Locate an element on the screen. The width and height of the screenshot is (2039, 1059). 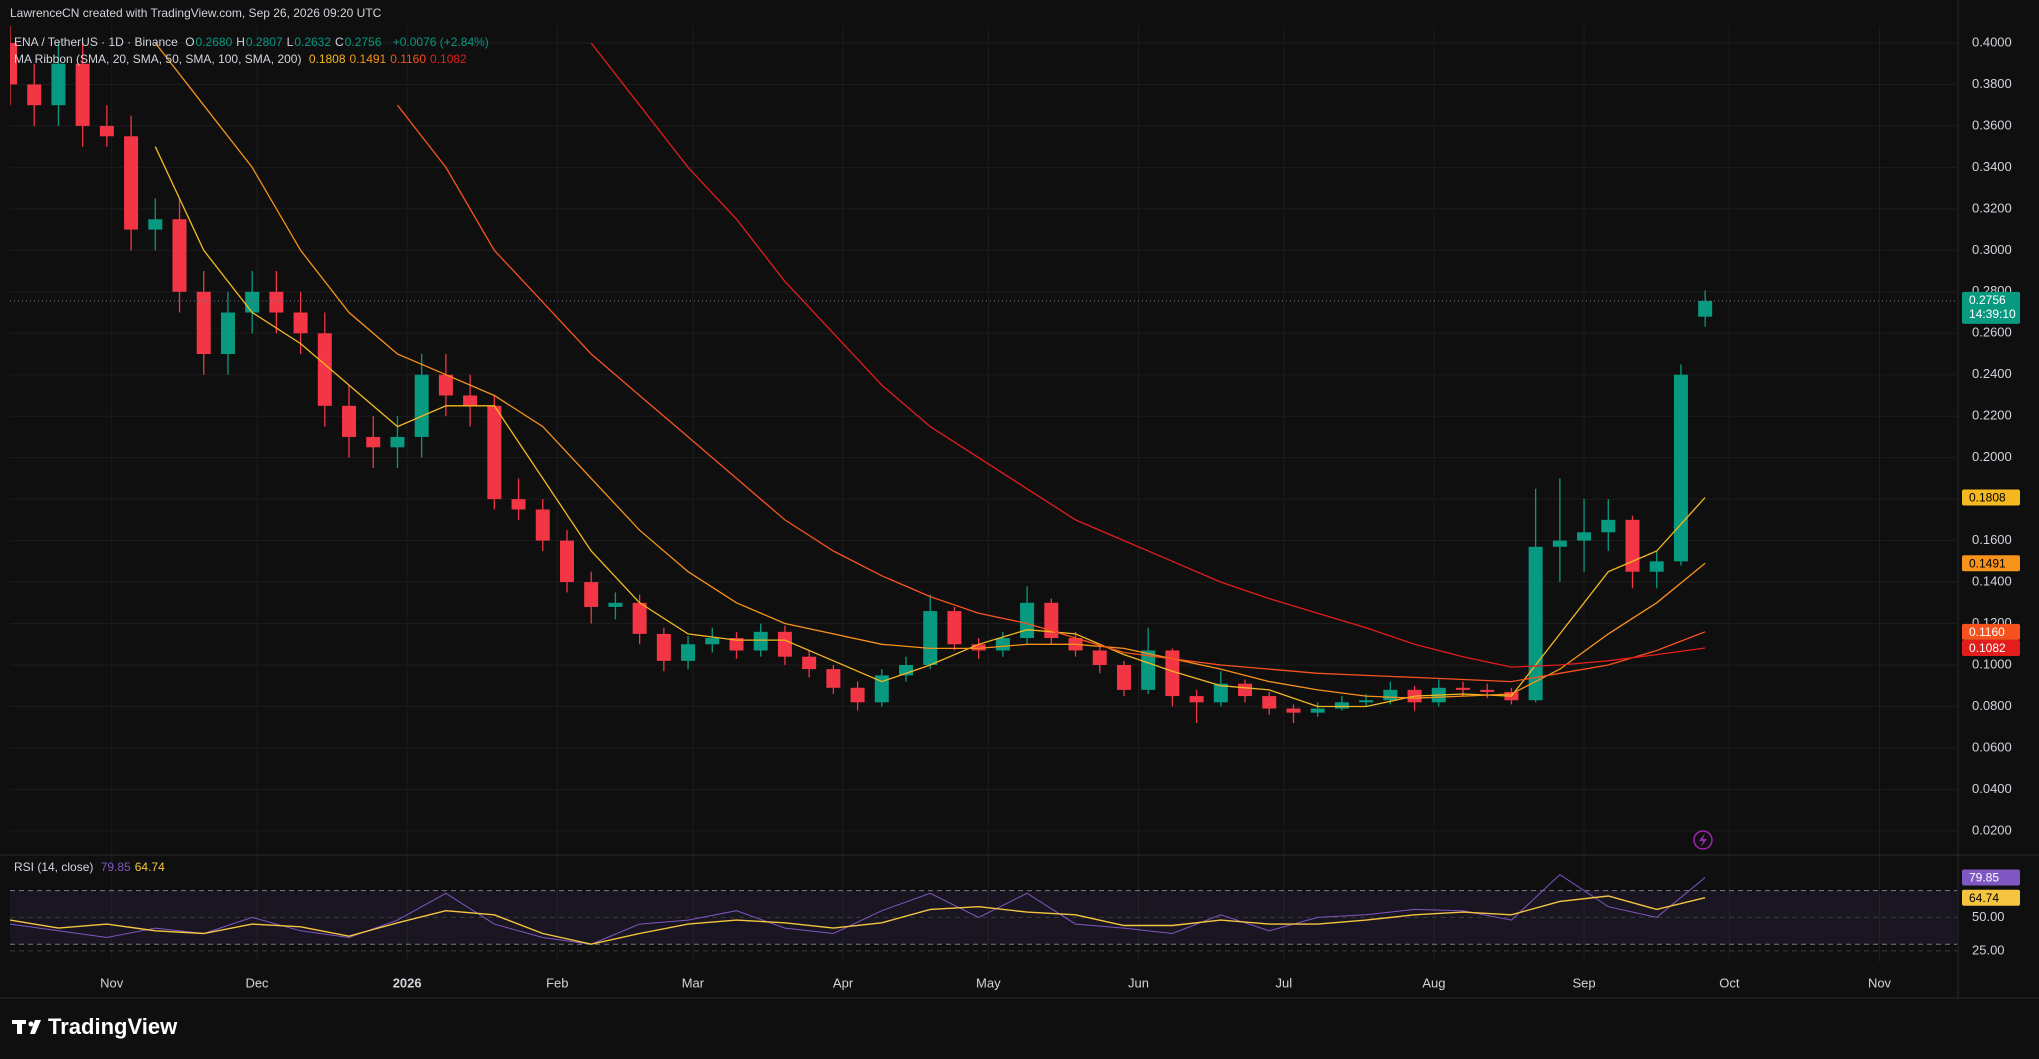
ma-value: 0.1808 is located at coordinates (327, 59).